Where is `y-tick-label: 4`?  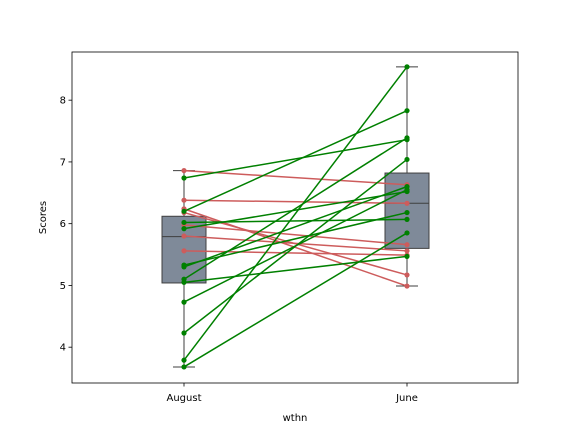 y-tick-label: 4 is located at coordinates (63, 348).